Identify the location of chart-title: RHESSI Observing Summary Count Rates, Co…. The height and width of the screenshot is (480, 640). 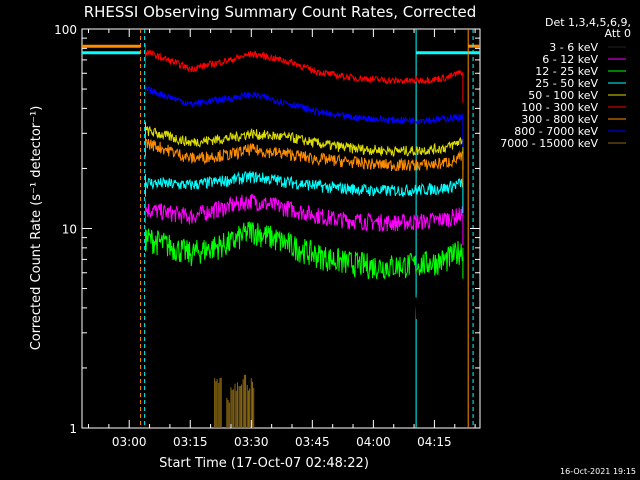
(280, 12).